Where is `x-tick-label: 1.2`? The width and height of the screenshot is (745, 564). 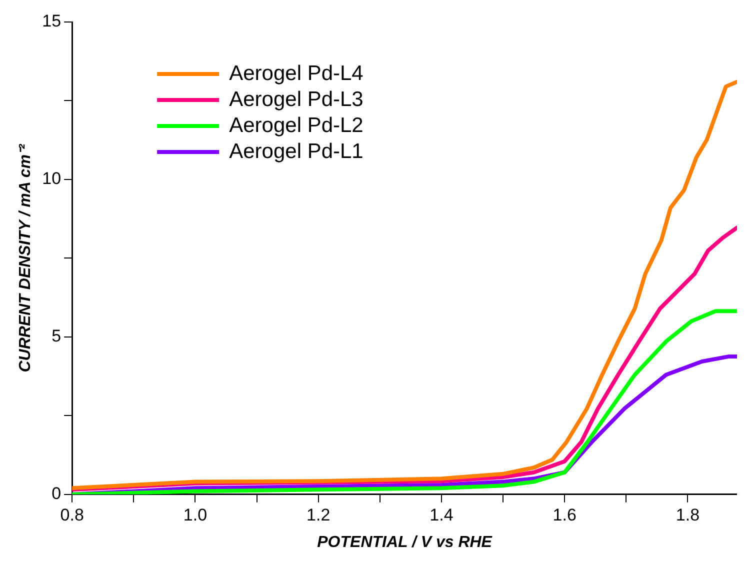 x-tick-label: 1.2 is located at coordinates (318, 514).